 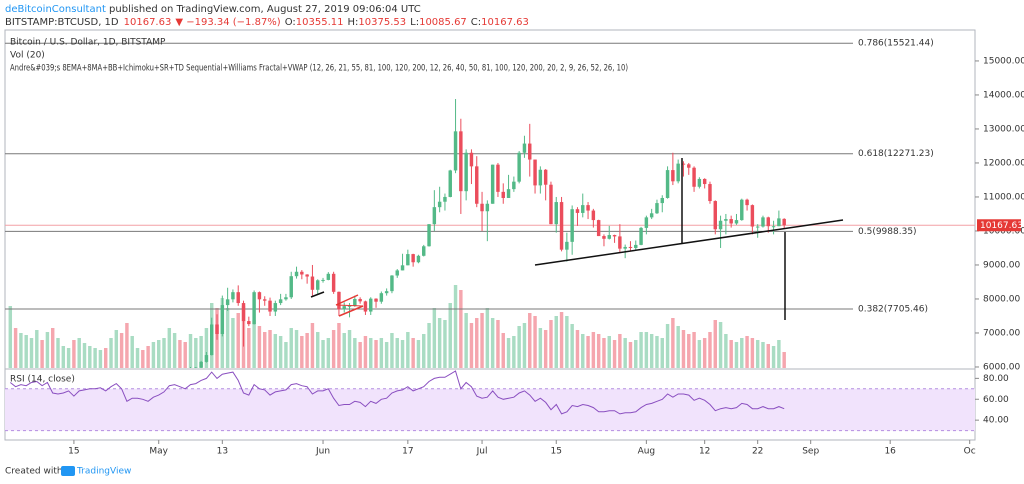 I want to click on fib-label: 0.5(9988.35), so click(x=887, y=232).